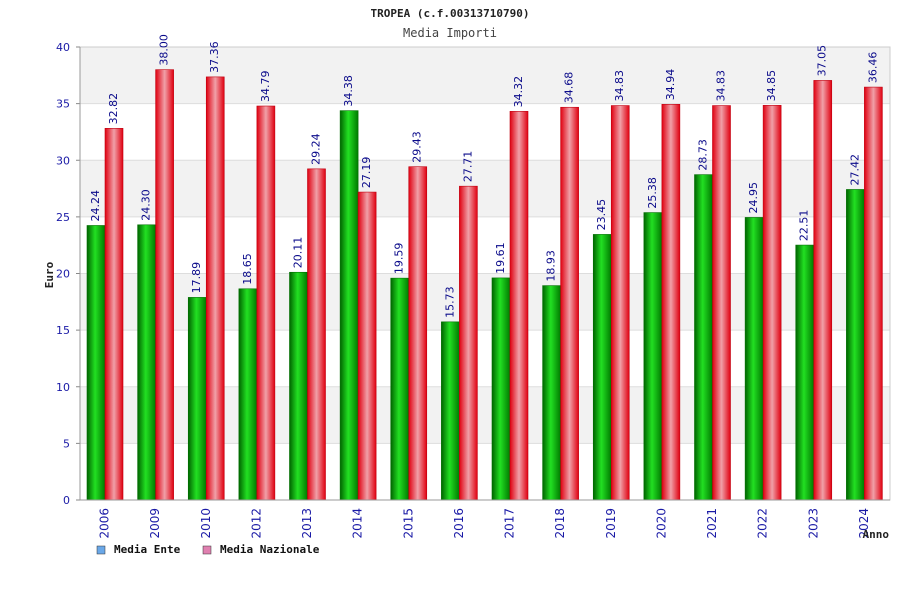 The height and width of the screenshot is (600, 900). Describe the element at coordinates (876, 534) in the screenshot. I see `x-axis-title: Anno` at that location.